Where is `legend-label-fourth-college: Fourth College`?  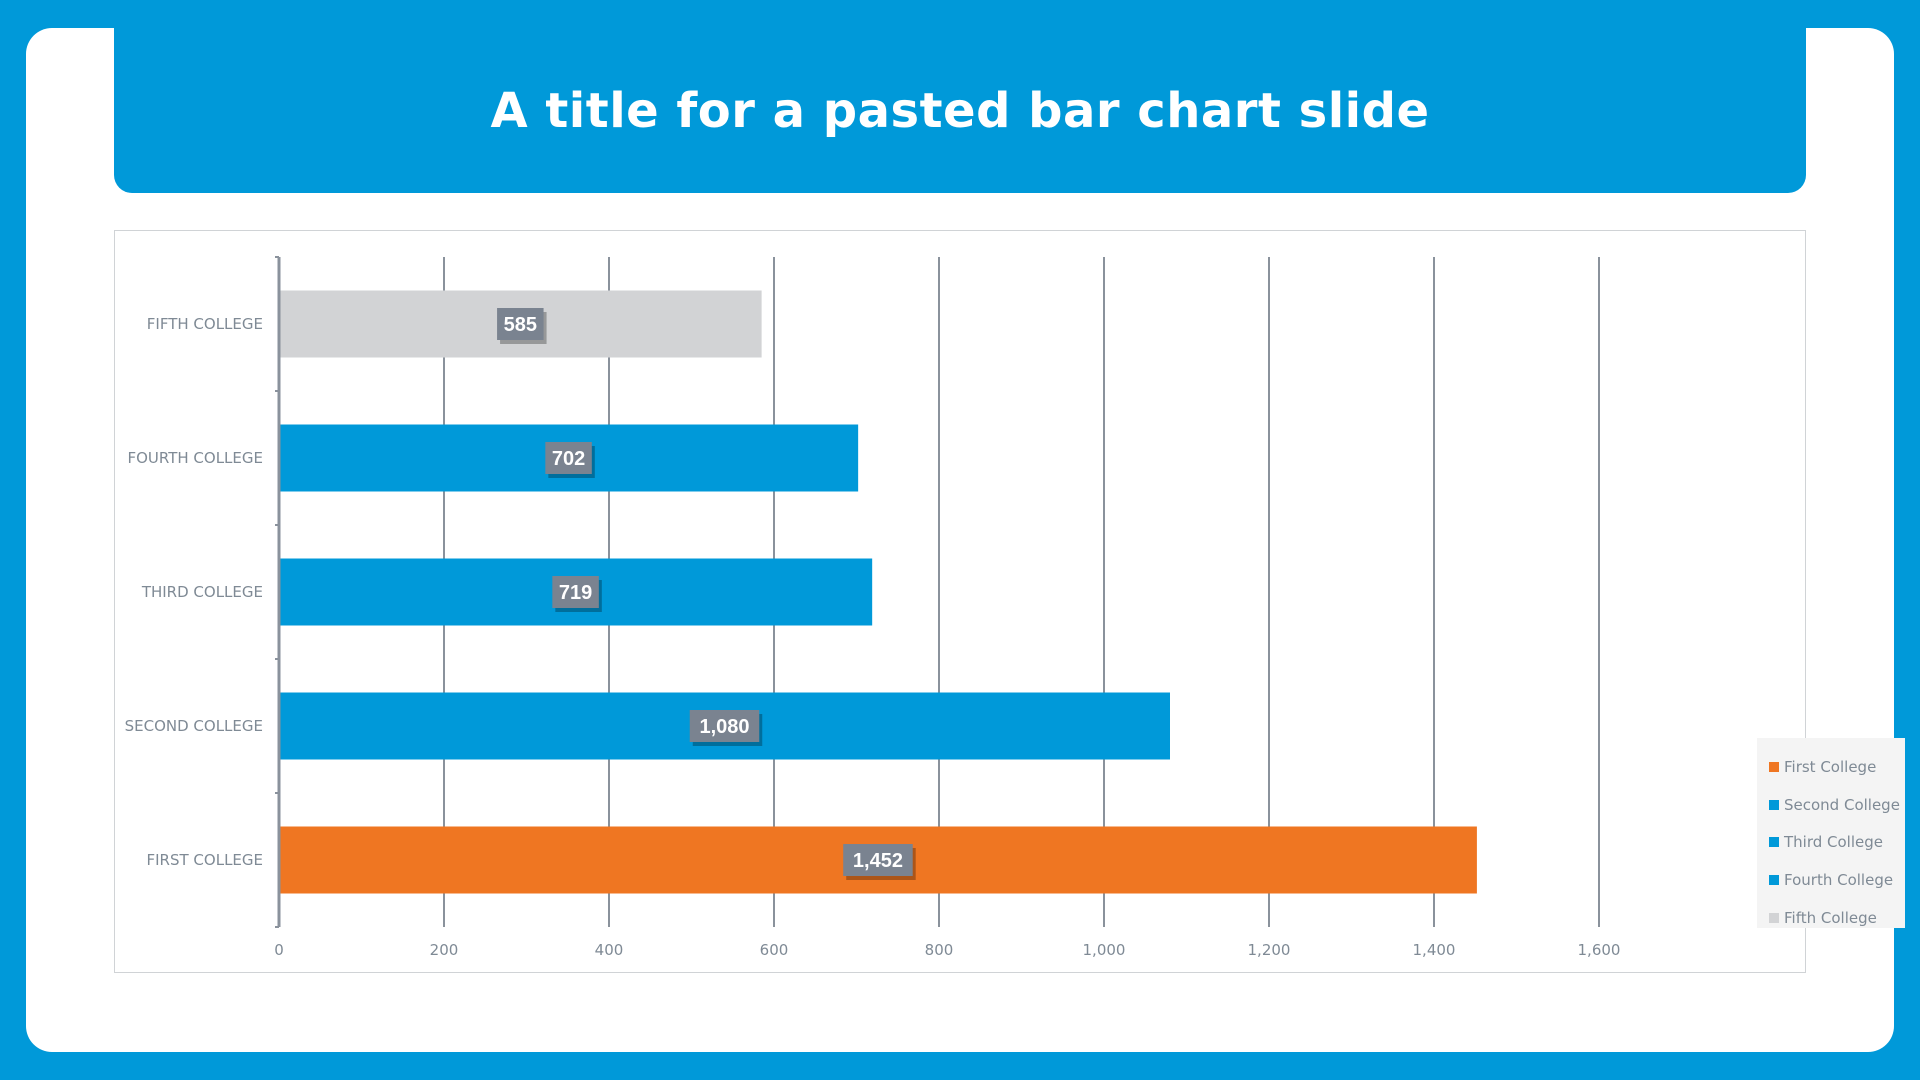 legend-label-fourth-college: Fourth College is located at coordinates (1839, 880).